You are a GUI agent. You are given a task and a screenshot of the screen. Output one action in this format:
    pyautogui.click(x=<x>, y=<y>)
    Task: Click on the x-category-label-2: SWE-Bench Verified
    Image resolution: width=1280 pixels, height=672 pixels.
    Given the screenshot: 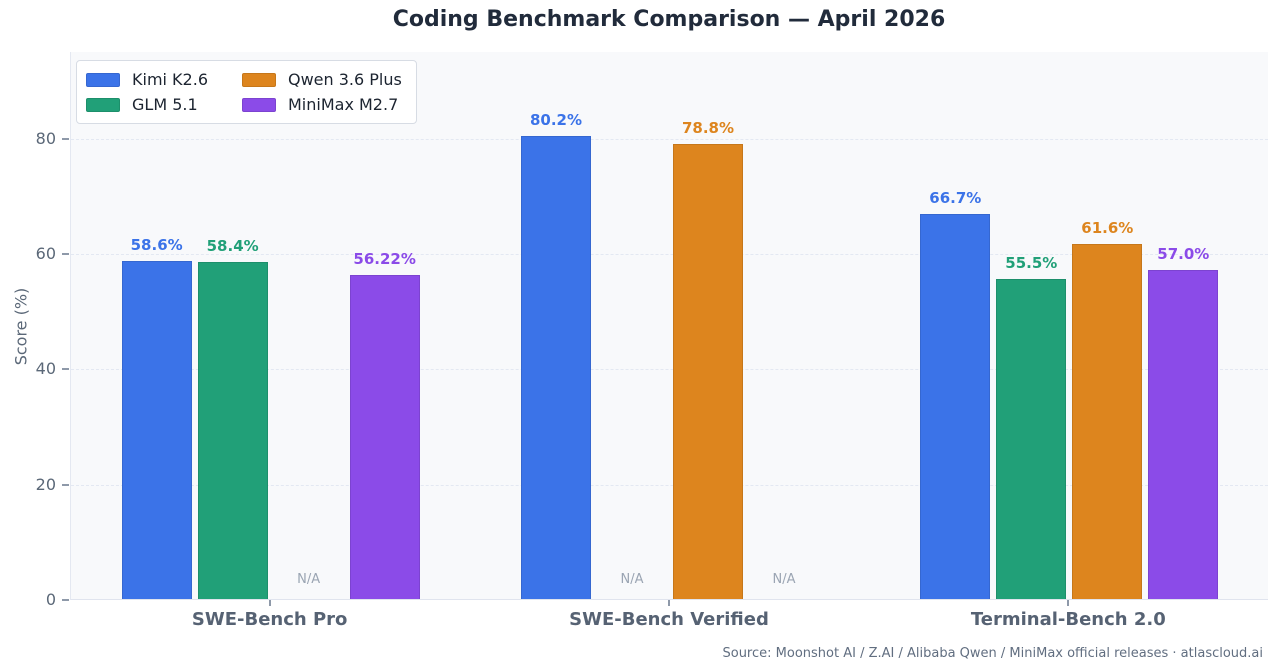 What is the action you would take?
    pyautogui.click(x=669, y=619)
    